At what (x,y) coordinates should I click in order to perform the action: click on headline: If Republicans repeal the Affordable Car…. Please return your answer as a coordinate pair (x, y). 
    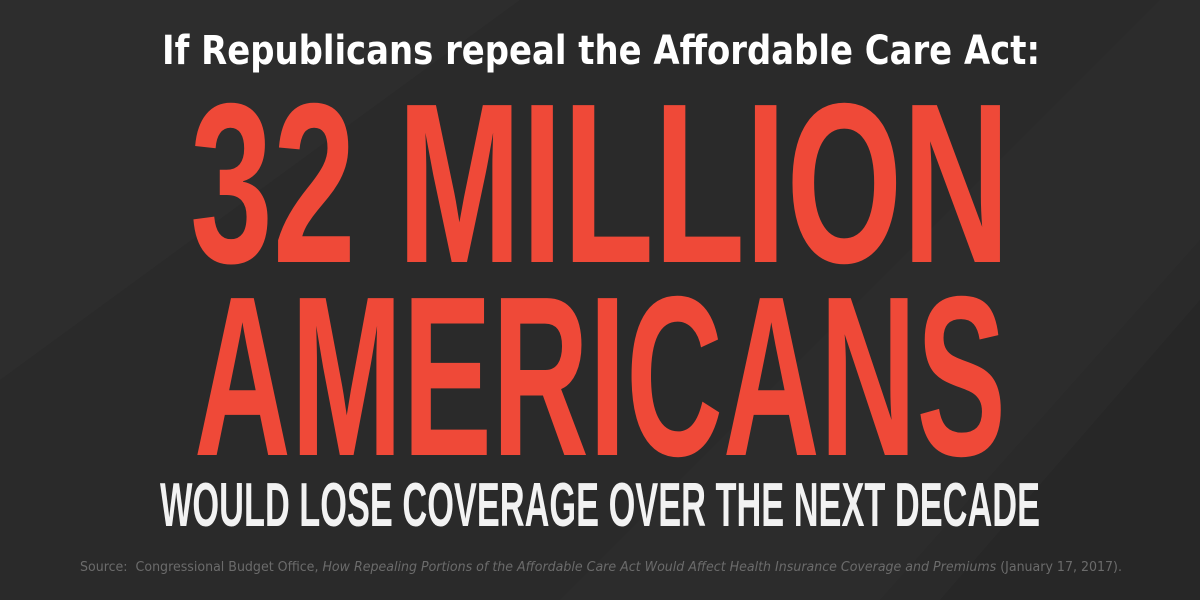
    Looking at the image, I should click on (601, 51).